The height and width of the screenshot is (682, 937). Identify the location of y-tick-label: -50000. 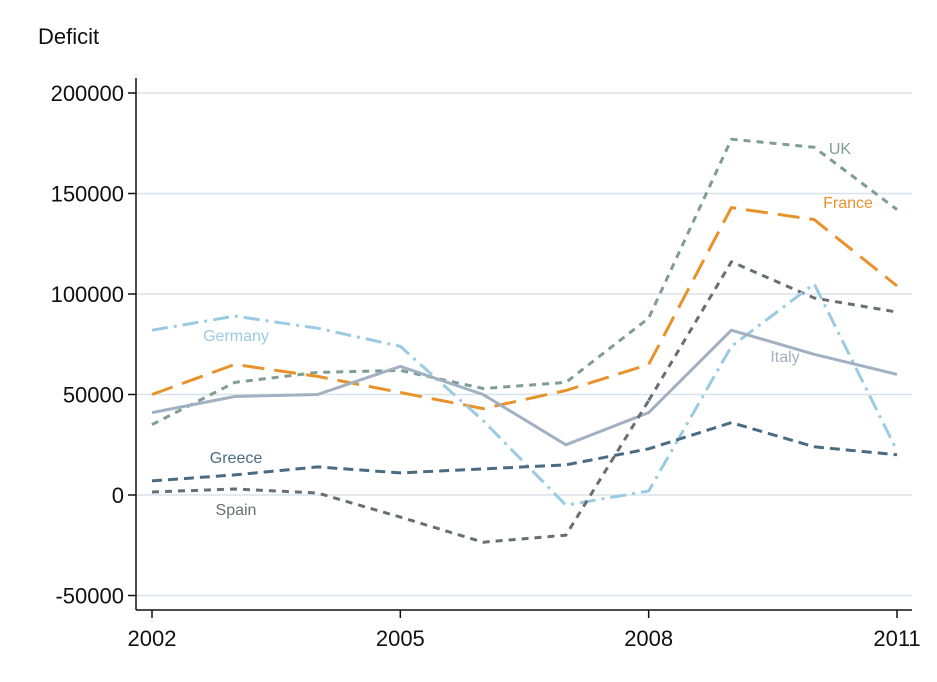
(89, 596).